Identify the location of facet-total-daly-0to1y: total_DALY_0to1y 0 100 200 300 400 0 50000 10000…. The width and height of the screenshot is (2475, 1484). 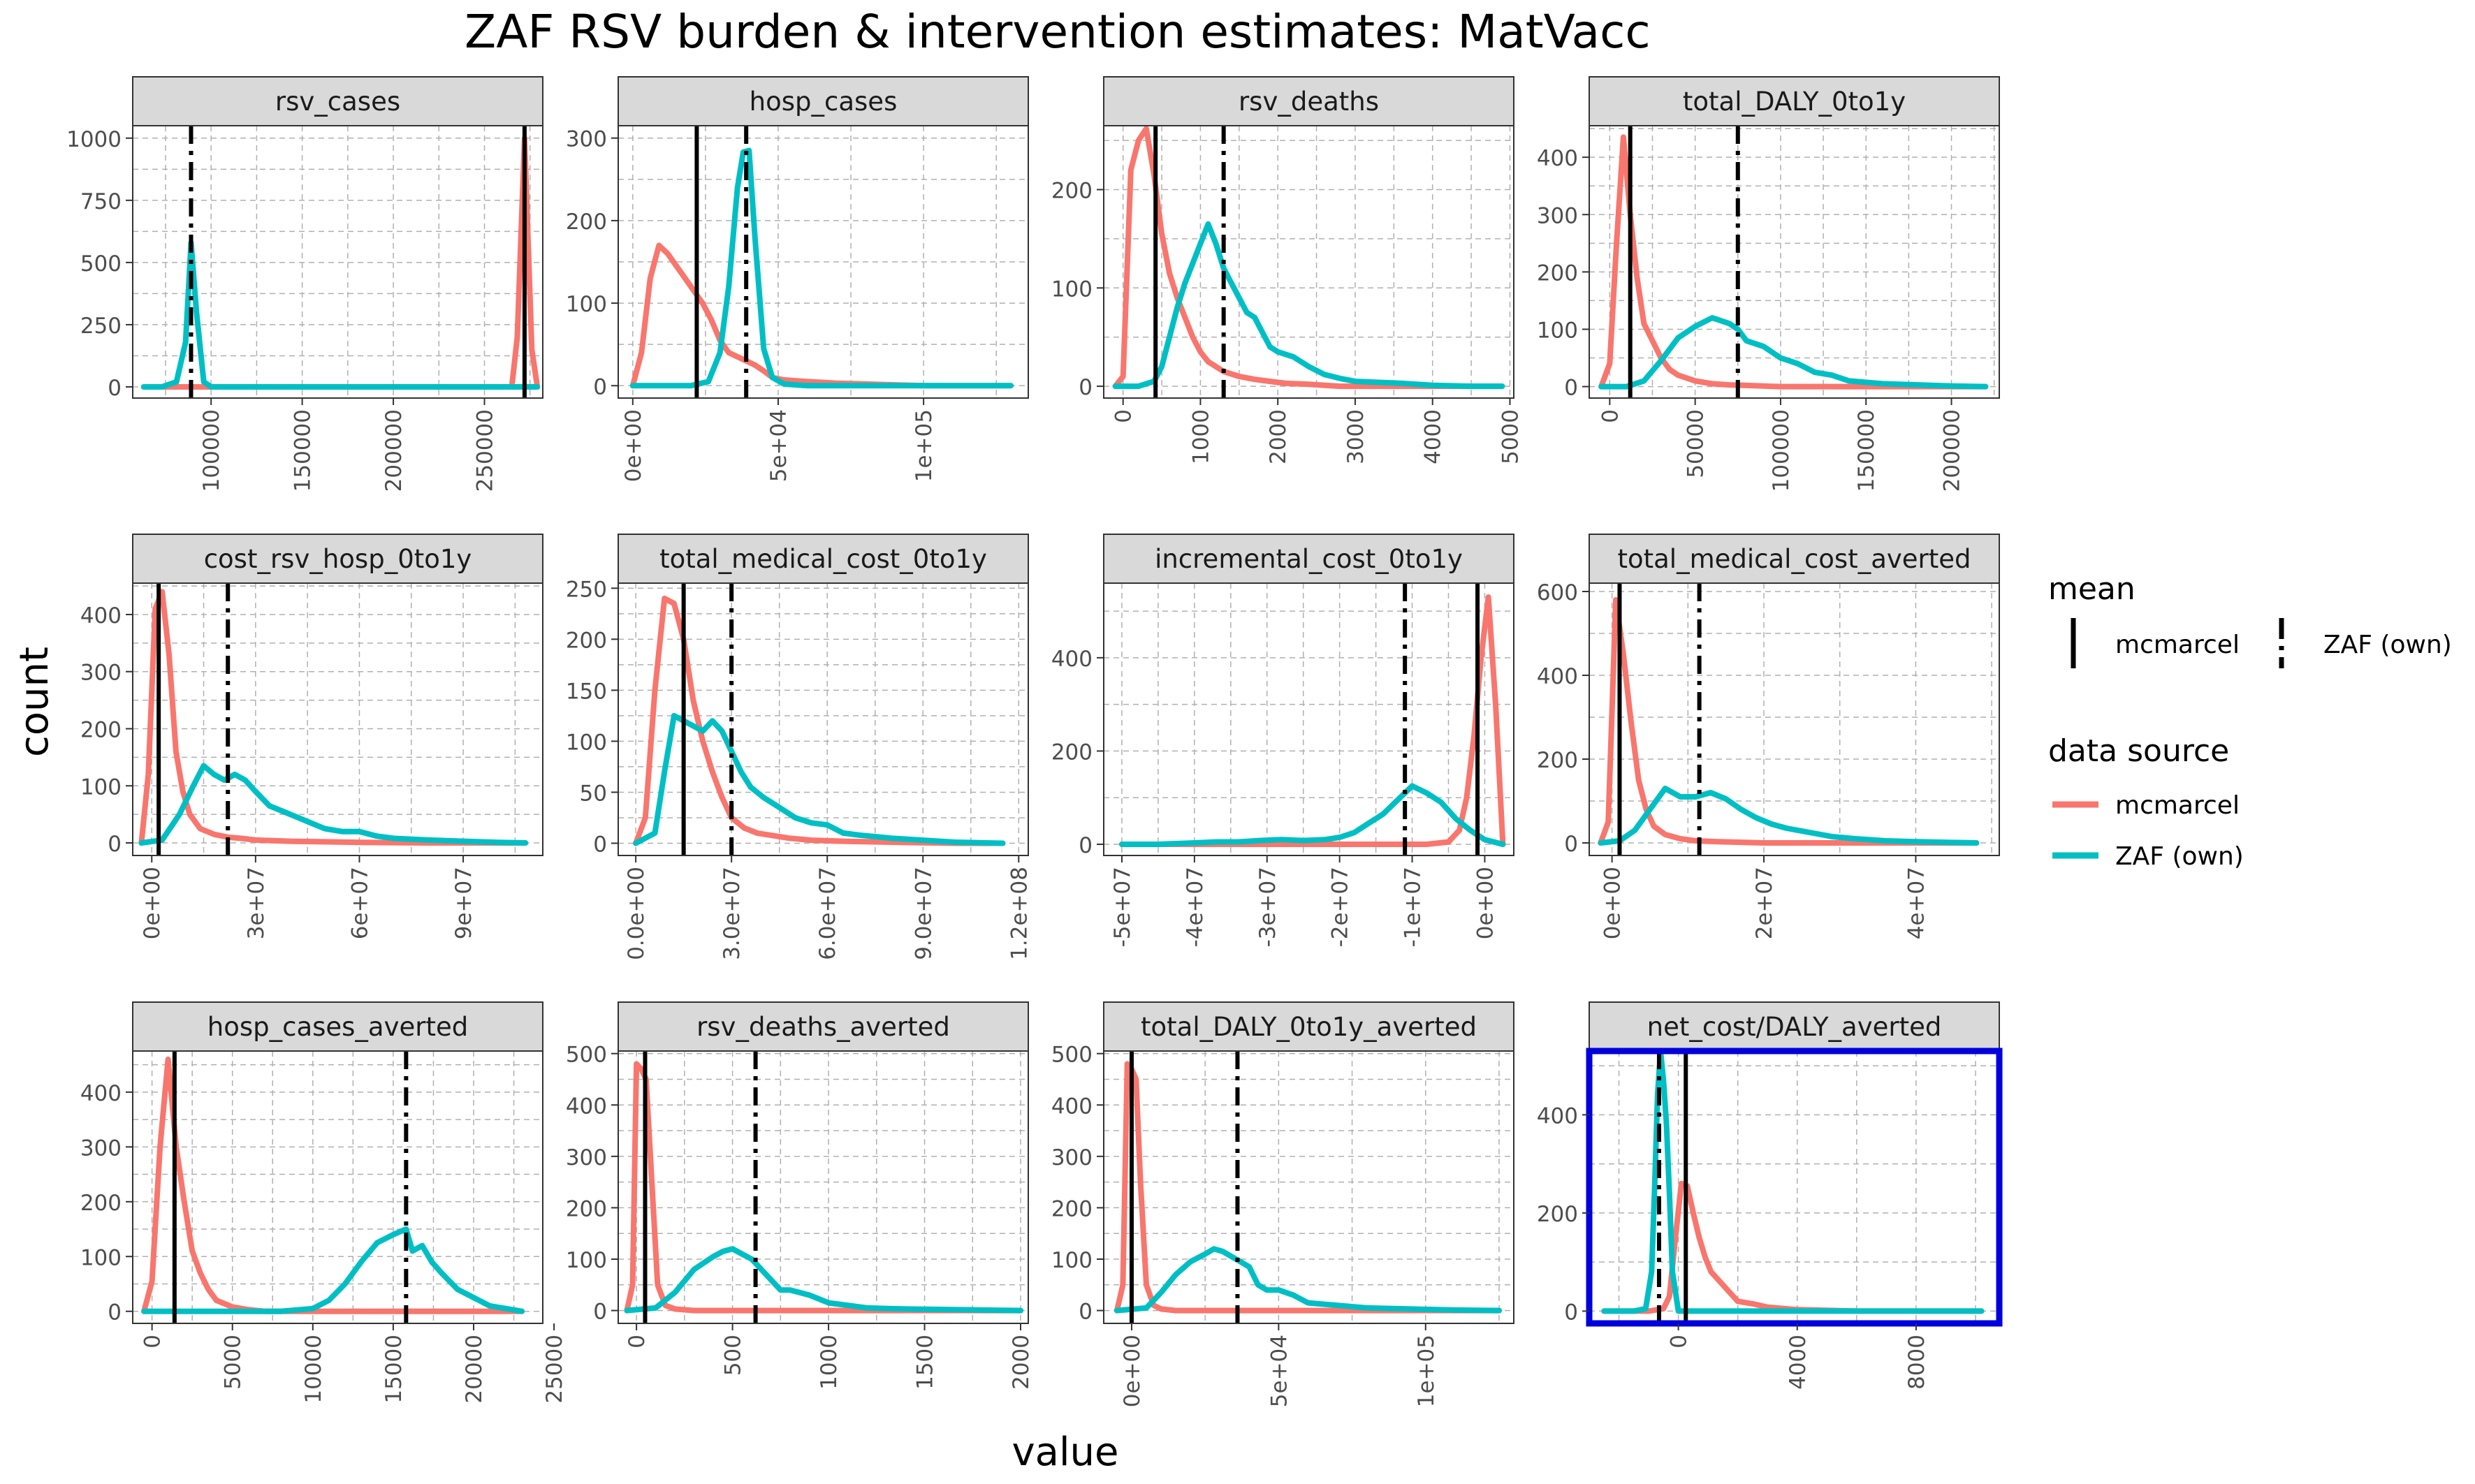
(1768, 284).